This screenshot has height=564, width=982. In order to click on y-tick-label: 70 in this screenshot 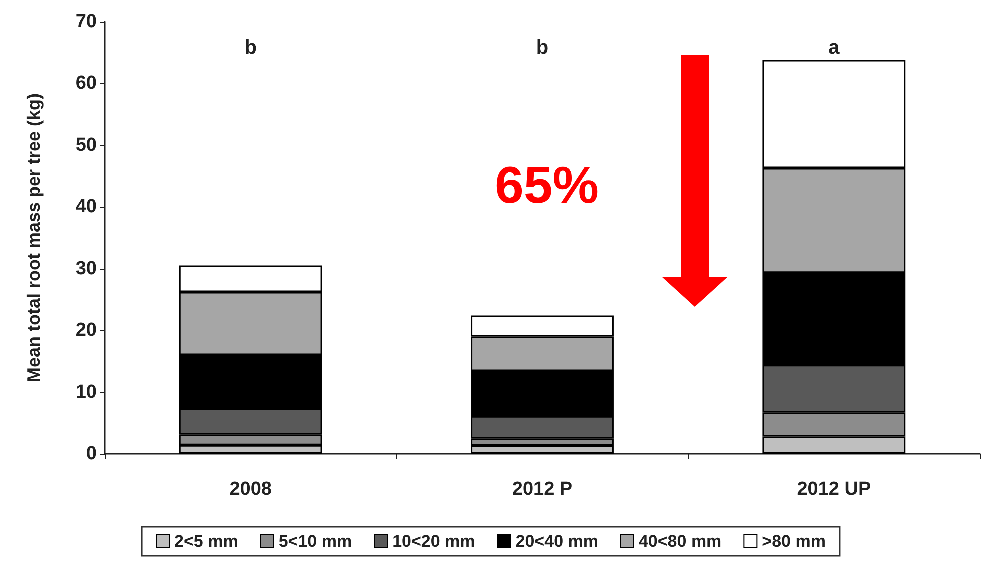, I will do `click(86, 22)`.